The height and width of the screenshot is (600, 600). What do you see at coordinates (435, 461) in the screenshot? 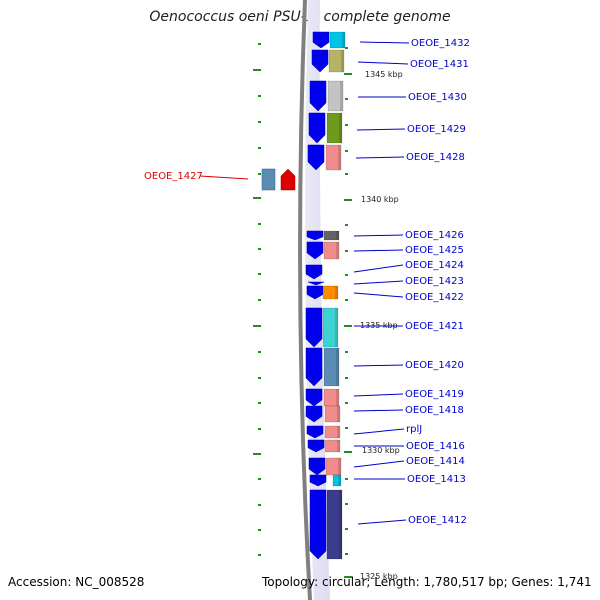
I see `gene-label: OEOE_1414` at bounding box center [435, 461].